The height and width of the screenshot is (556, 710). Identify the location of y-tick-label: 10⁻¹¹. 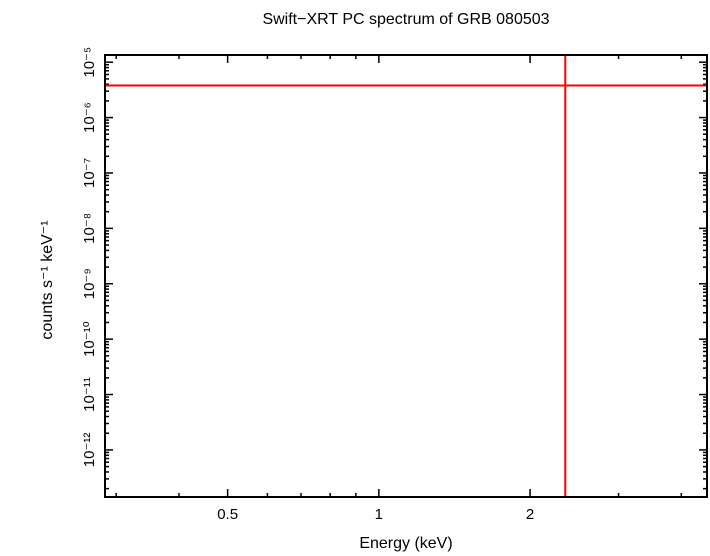
(89, 394).